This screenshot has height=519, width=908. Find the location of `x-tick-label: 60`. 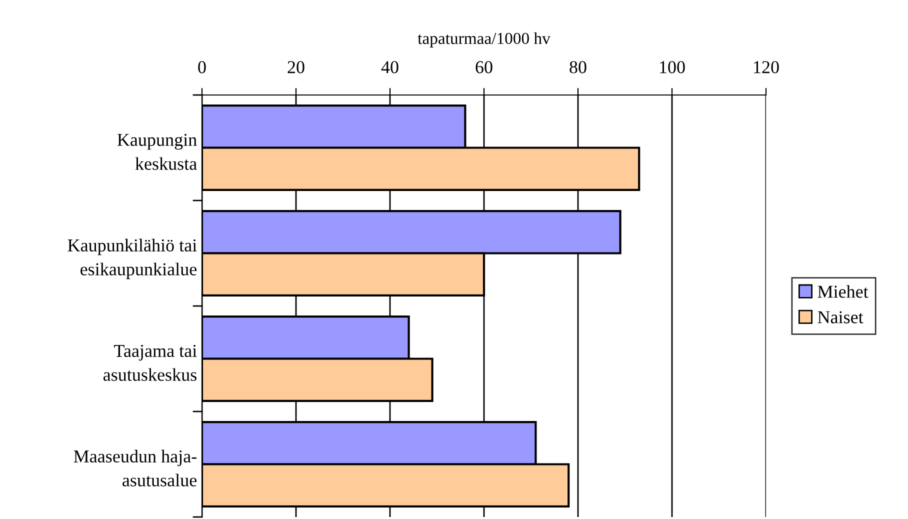

x-tick-label: 60 is located at coordinates (484, 67).